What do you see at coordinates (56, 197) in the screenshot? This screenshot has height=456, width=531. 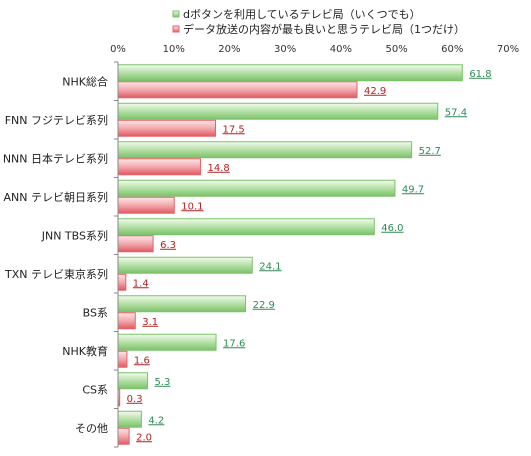 I see `category-label: ANN テレビ朝日系列` at bounding box center [56, 197].